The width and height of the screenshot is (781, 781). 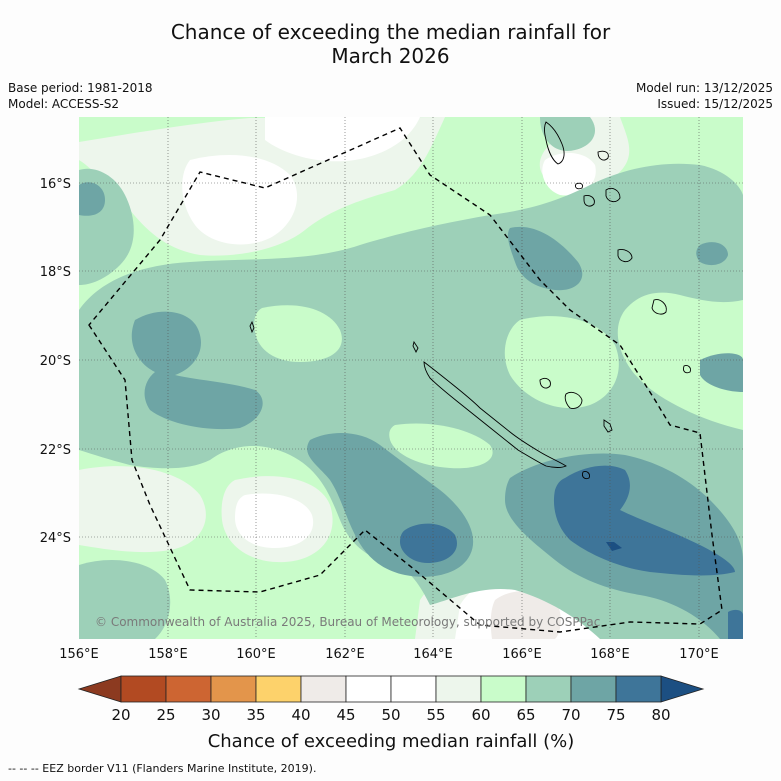 I want to click on lon-label-166e: 166°E, so click(x=522, y=654).